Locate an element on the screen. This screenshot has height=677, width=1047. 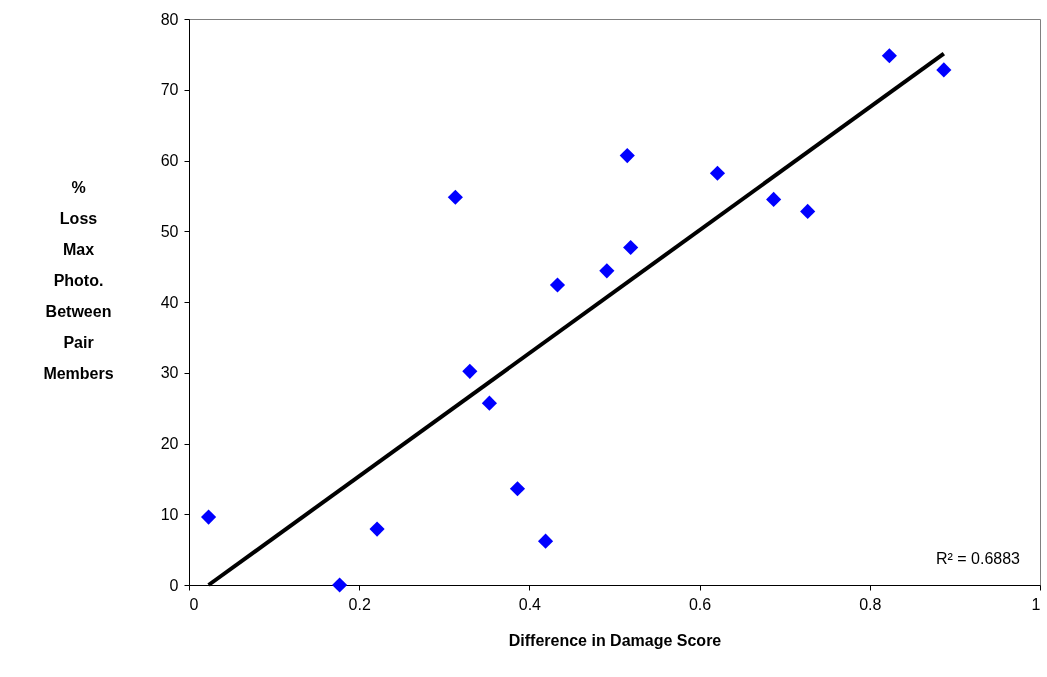
y-tick-label: 20 is located at coordinates (169, 443).